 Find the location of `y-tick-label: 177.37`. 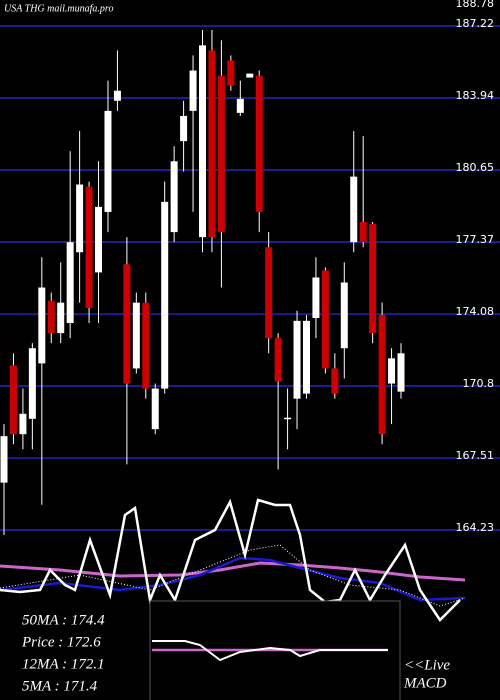

y-tick-label: 177.37 is located at coordinates (475, 239).